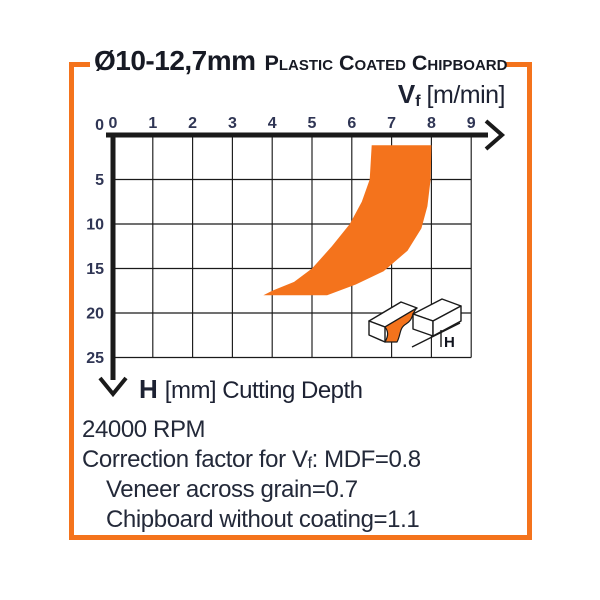 The height and width of the screenshot is (600, 600). What do you see at coordinates (148, 389) in the screenshot?
I see `y-axis-symbol: H` at bounding box center [148, 389].